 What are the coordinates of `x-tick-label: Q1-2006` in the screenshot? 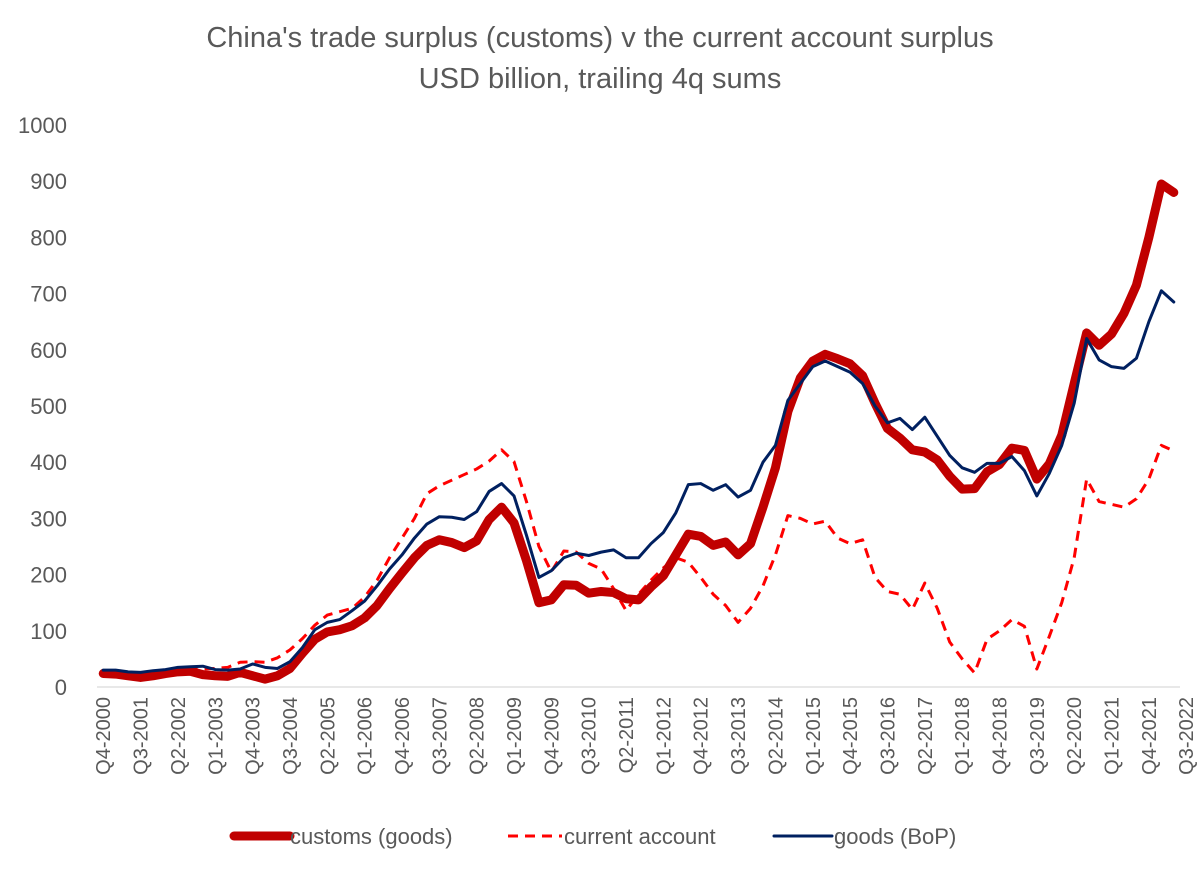 It's located at (366, 736).